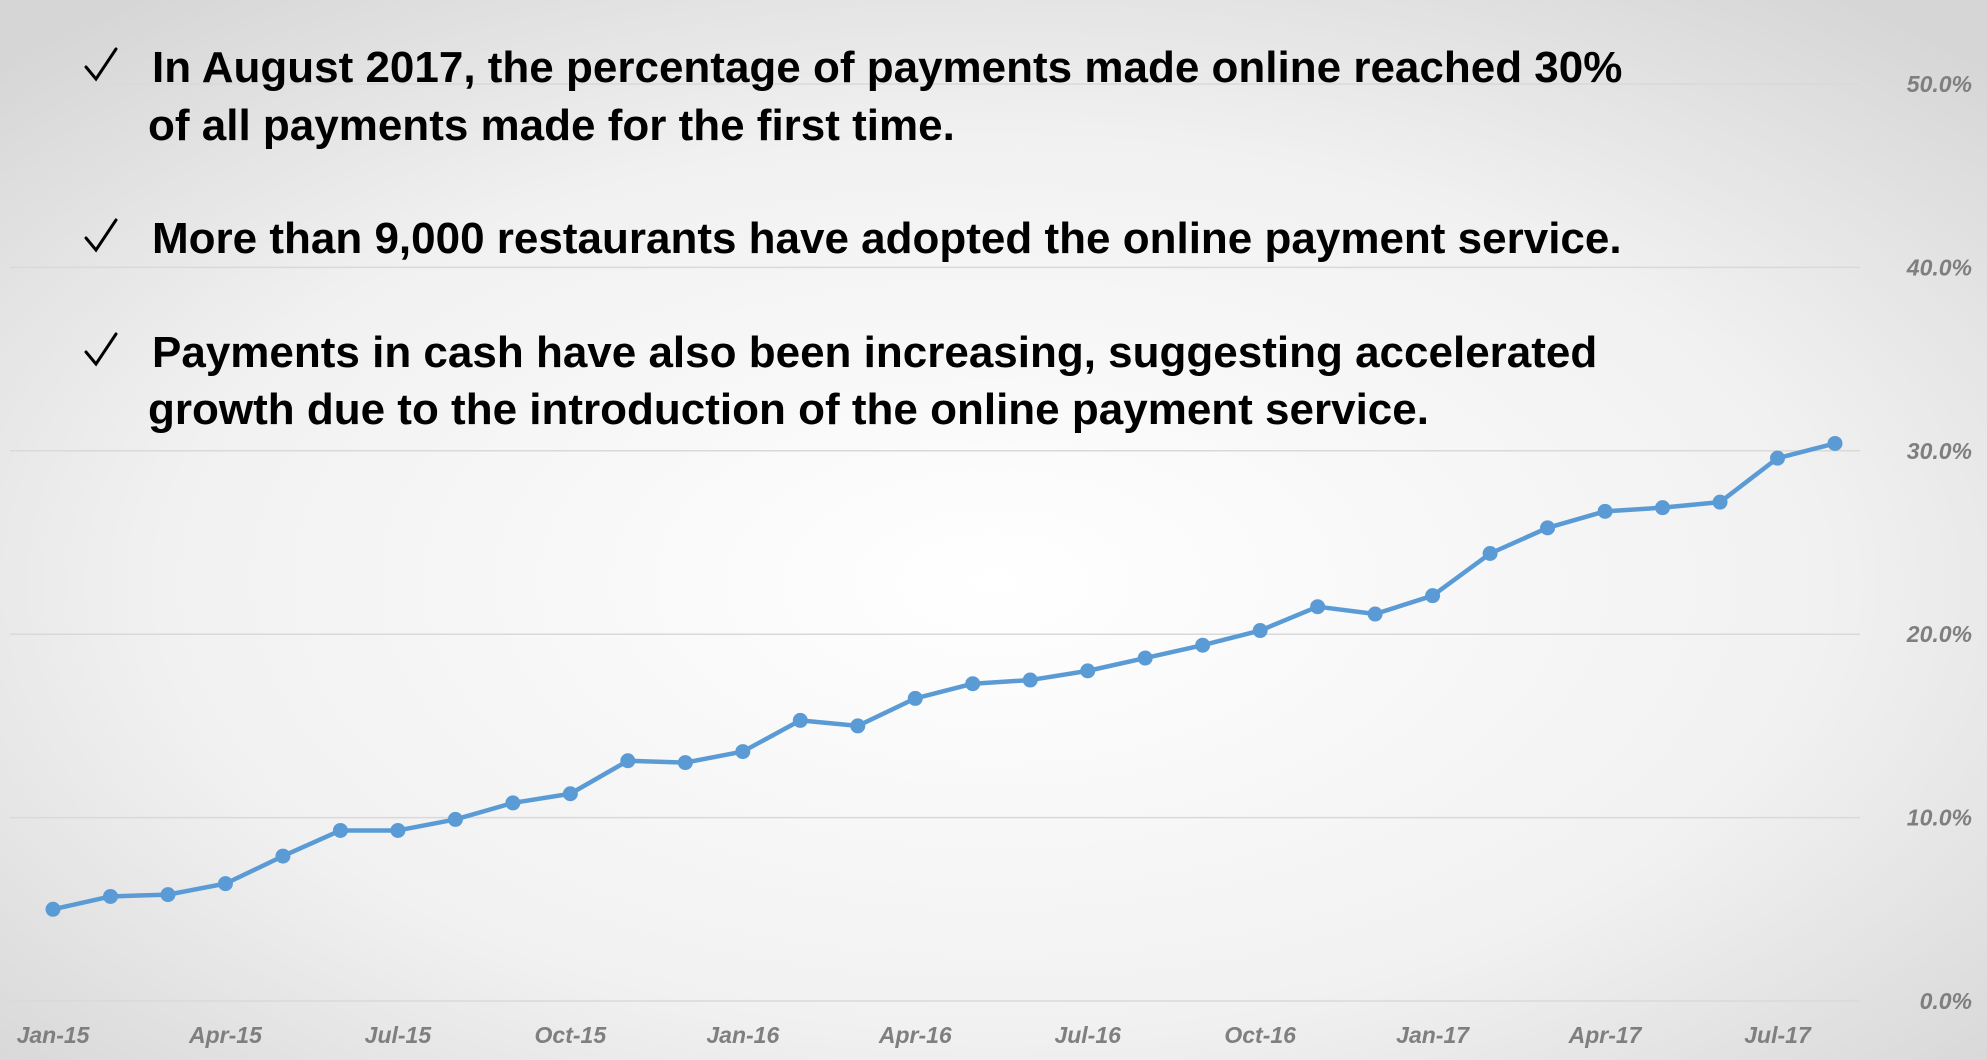 Image resolution: width=1987 pixels, height=1060 pixels. I want to click on y-tick-label: 40.0%, so click(1939, 267).